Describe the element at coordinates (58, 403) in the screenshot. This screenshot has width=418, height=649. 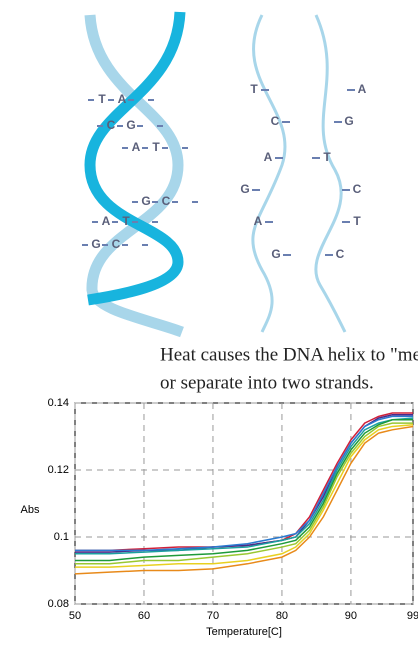
I see `y-tick-label: 0.14` at that location.